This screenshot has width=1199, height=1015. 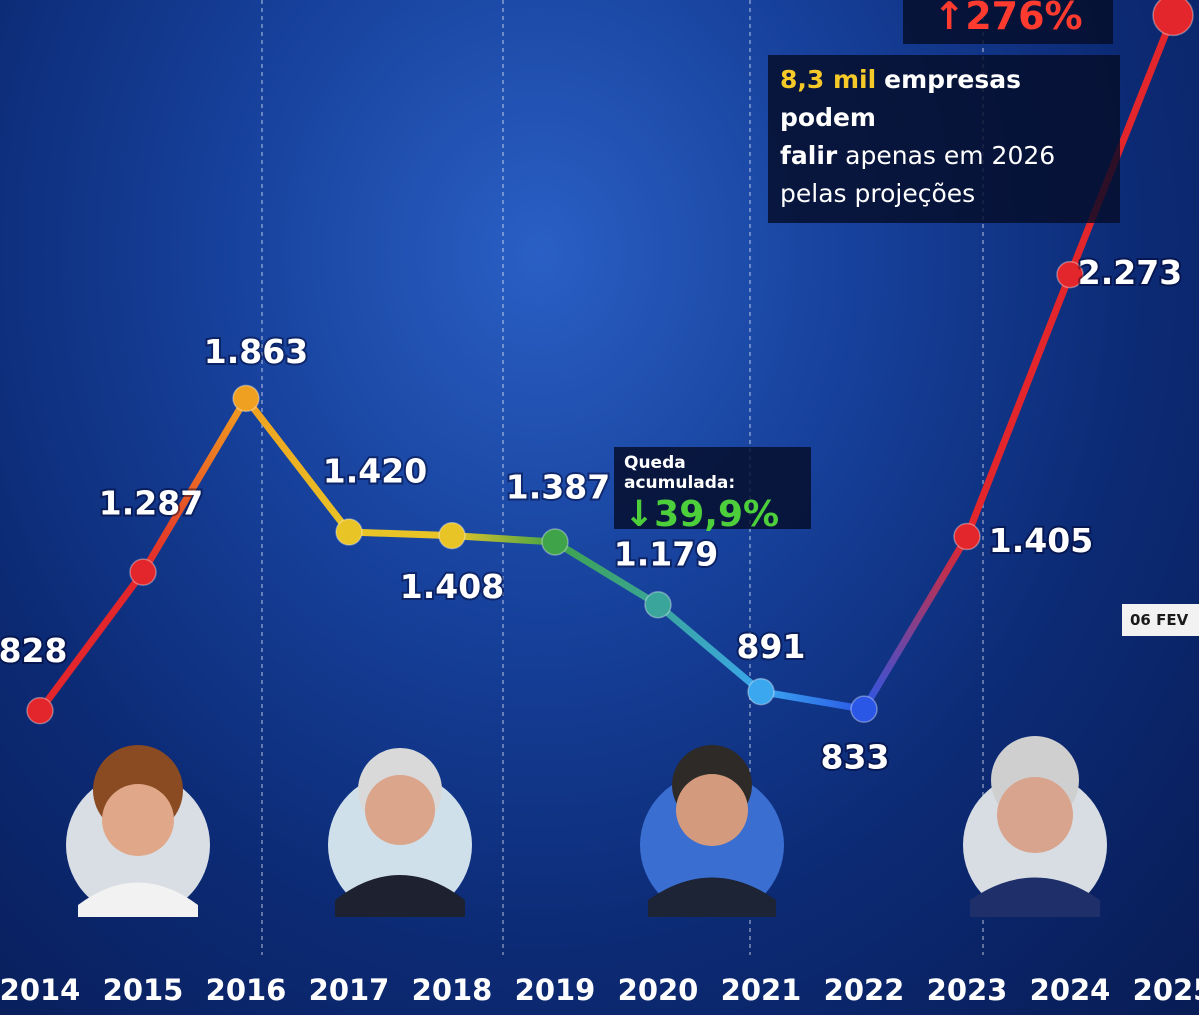 I want to click on value-label: 1.387, so click(x=558, y=486).